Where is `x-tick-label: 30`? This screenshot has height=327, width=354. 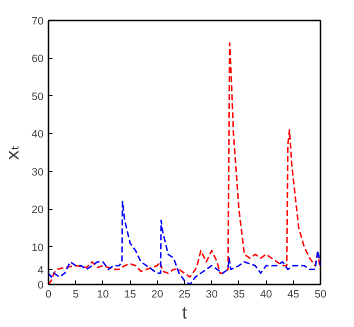
x-tick-label: 30 is located at coordinates (212, 294).